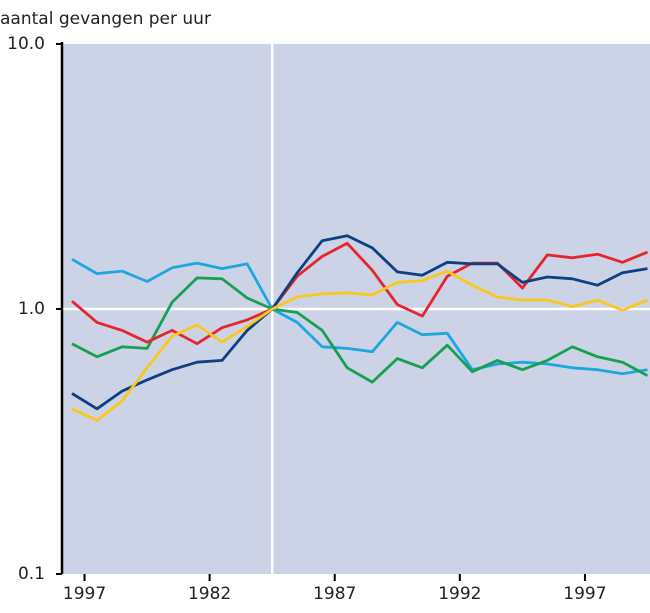  I want to click on x-tick-label: 1982, so click(209, 594).